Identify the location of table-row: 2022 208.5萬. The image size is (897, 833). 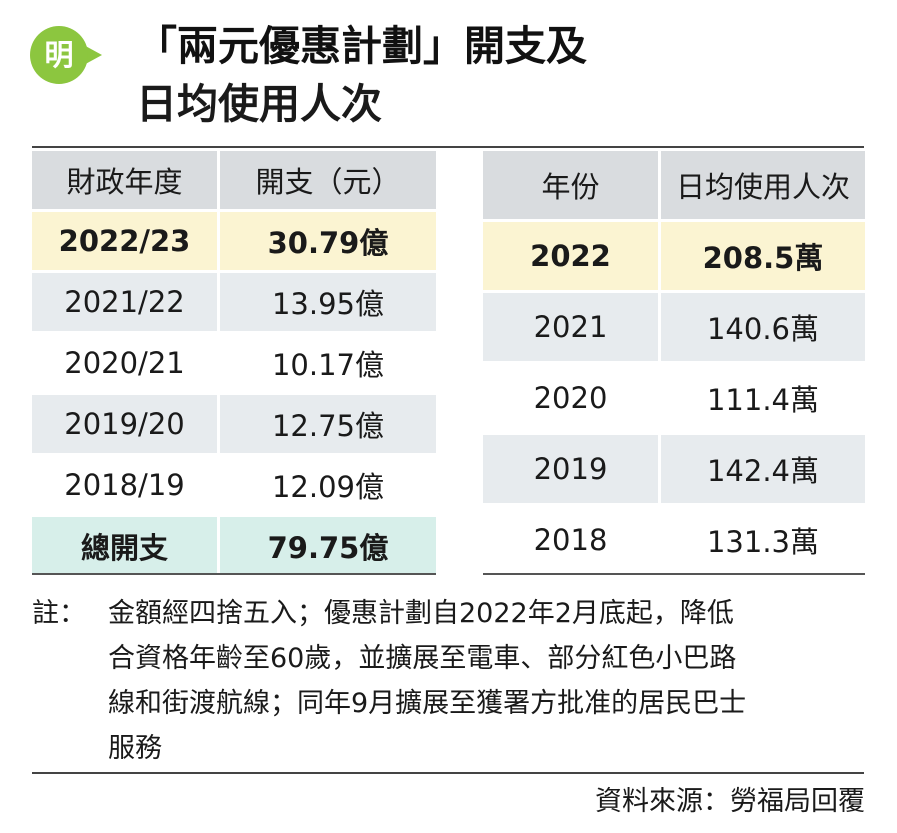
(674, 257).